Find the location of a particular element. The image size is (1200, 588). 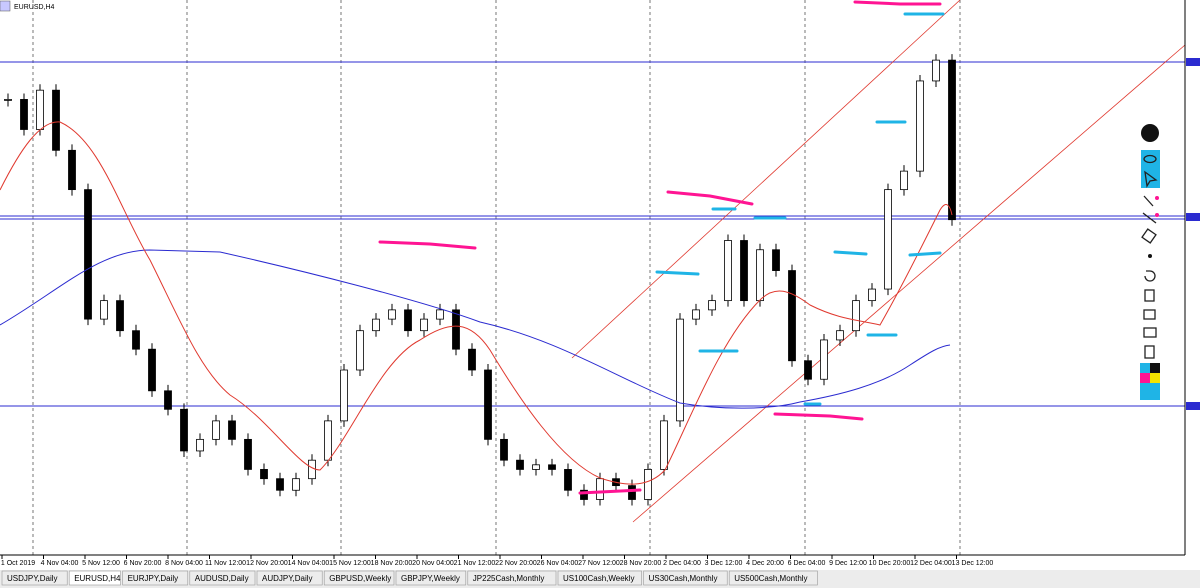

dot-tool is located at coordinates (1150, 256).